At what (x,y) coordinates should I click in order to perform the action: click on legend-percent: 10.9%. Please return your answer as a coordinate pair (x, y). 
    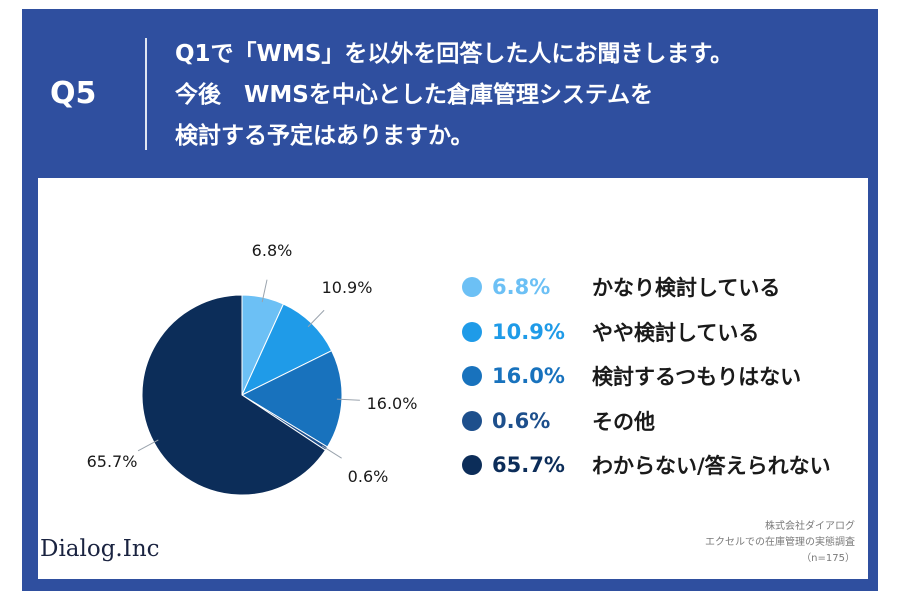
    Looking at the image, I should click on (528, 331).